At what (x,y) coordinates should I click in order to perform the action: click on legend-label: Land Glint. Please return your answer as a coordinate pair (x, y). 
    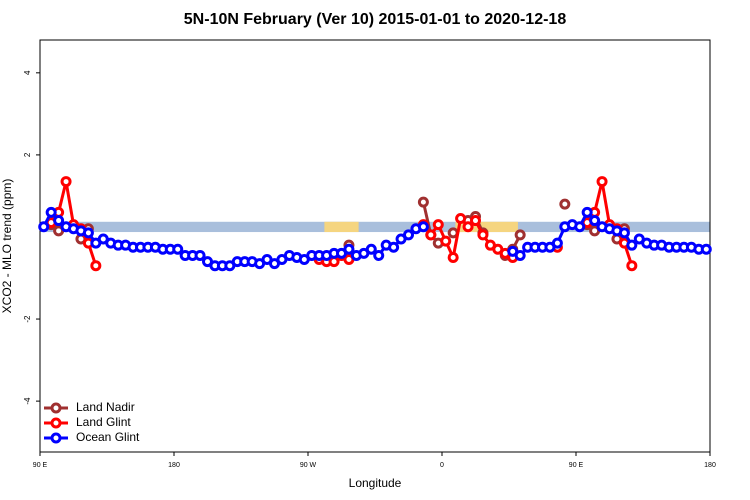
    Looking at the image, I should click on (103, 422).